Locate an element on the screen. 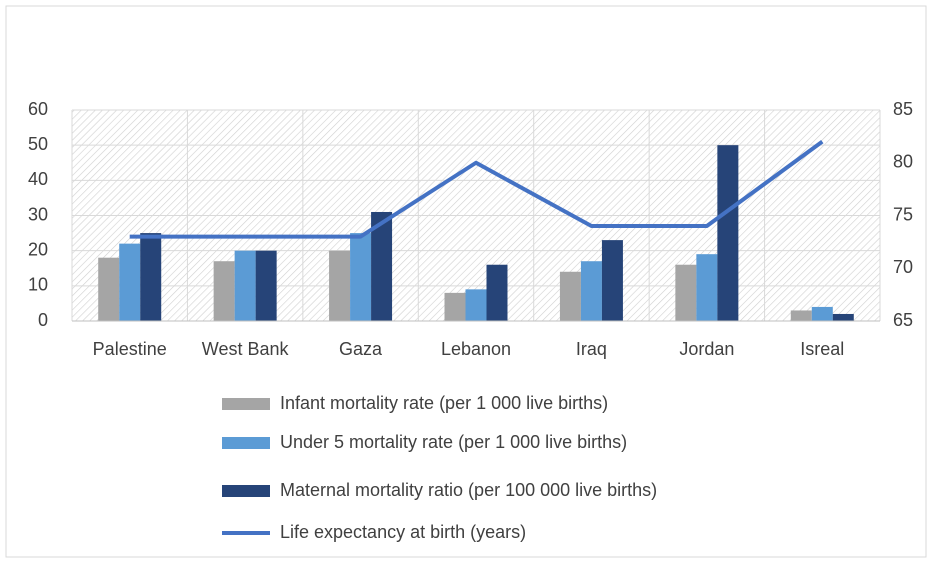 This screenshot has width=932, height=563. y2-tick-label: 80 is located at coordinates (903, 162).